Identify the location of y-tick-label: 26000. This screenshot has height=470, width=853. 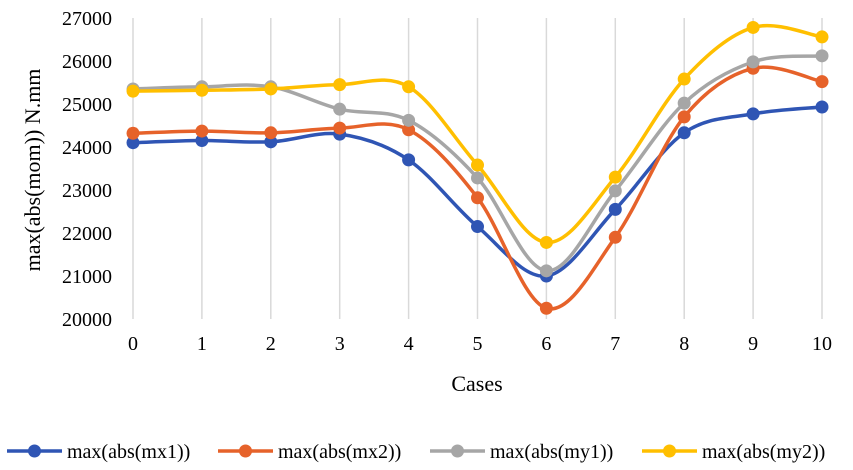
(87, 62).